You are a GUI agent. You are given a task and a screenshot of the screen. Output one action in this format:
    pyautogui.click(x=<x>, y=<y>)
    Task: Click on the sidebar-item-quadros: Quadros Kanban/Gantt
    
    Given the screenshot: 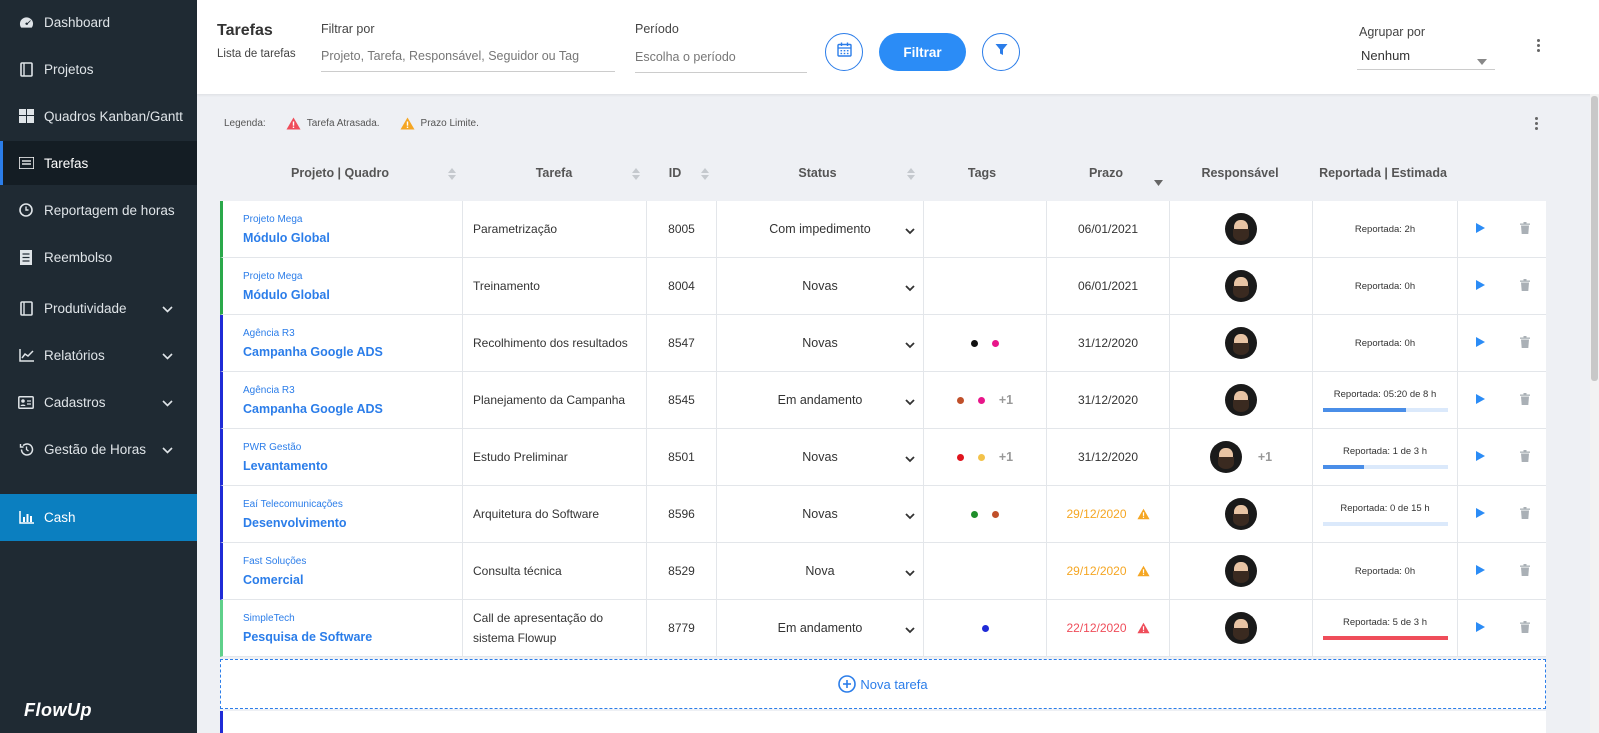 What is the action you would take?
    pyautogui.click(x=98, y=116)
    